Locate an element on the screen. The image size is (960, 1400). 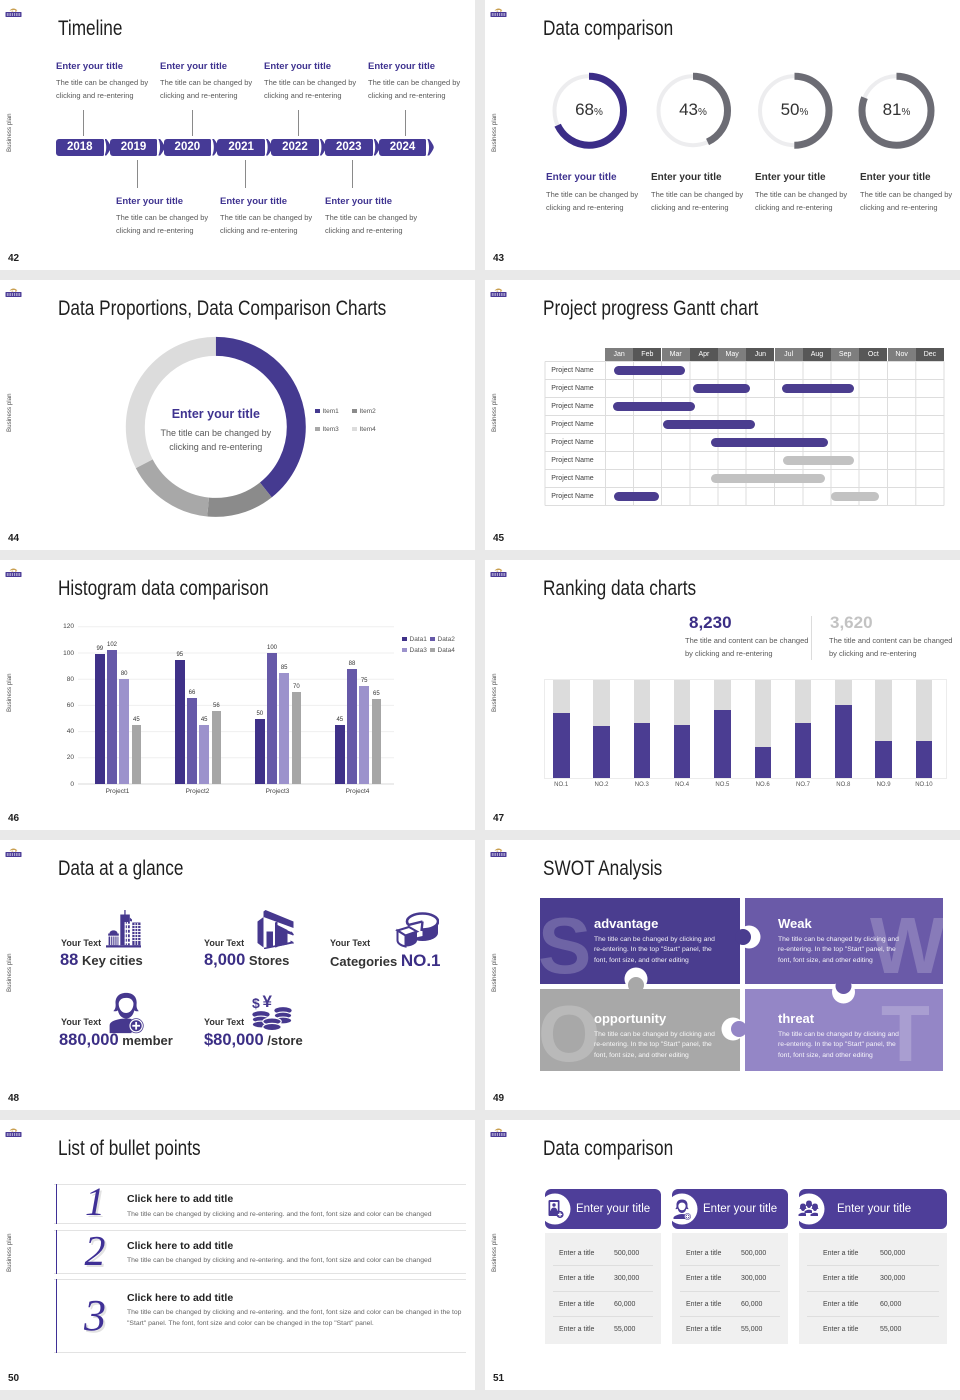
svg-text: W is located at coordinates (908, 945).